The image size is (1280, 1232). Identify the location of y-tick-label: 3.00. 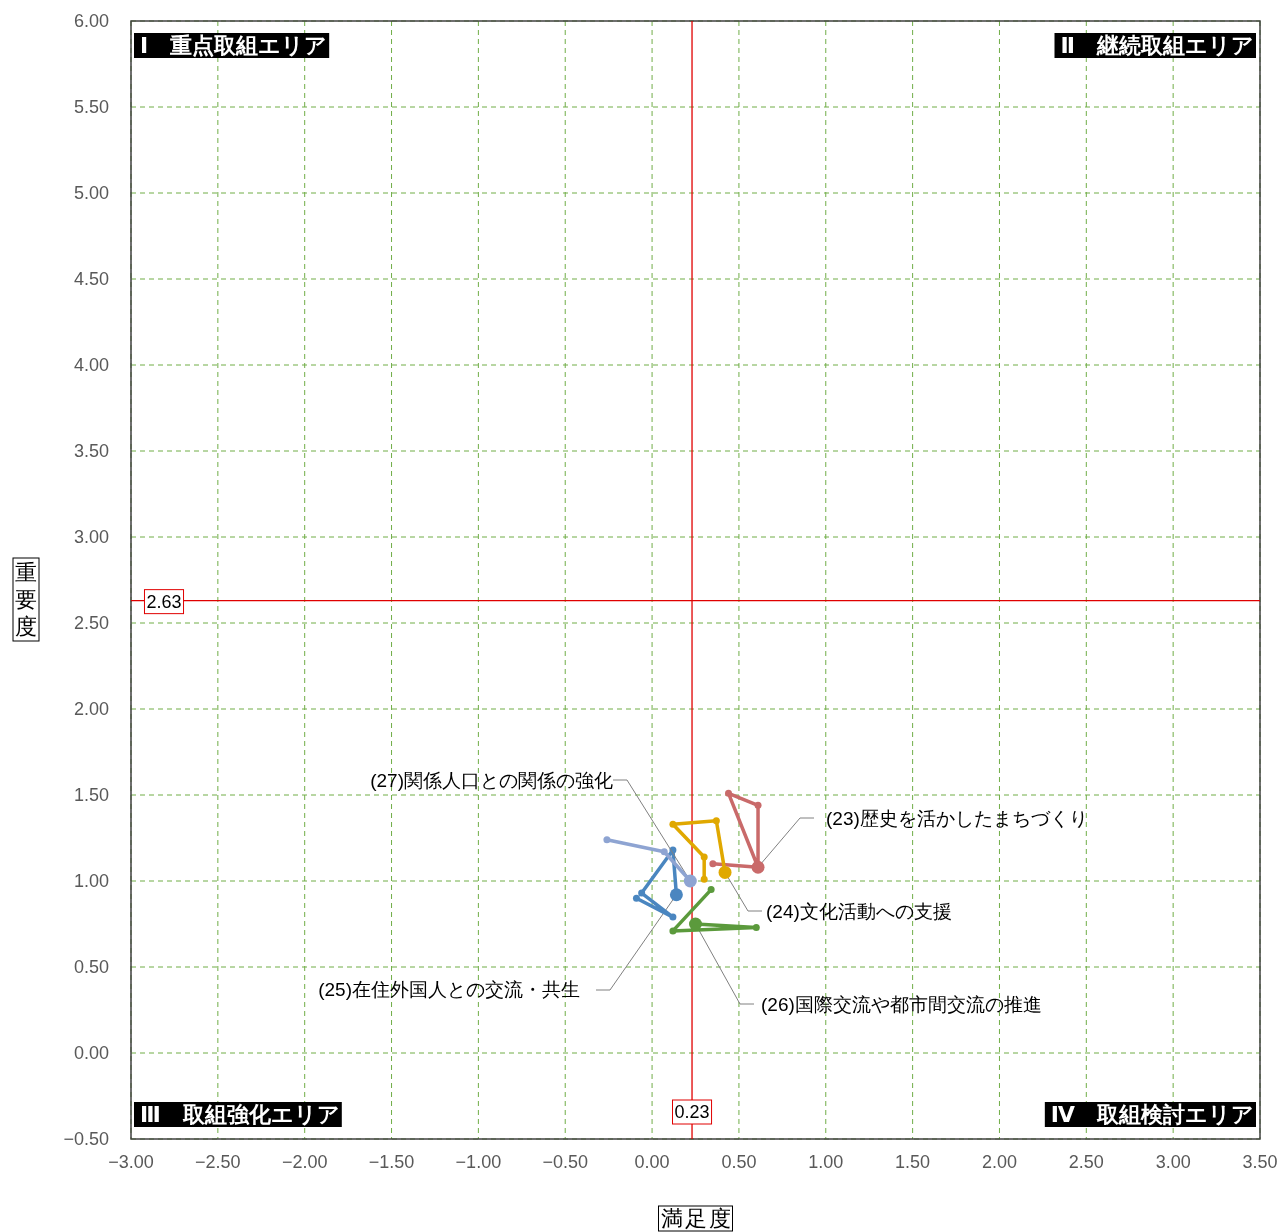
(91, 537).